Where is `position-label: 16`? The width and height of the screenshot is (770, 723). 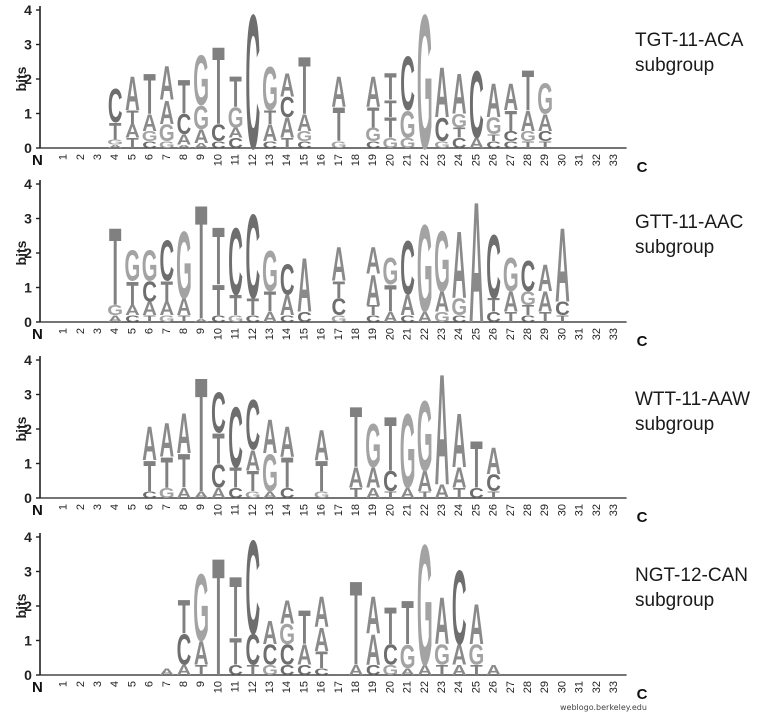
position-label: 16 is located at coordinates (322, 334).